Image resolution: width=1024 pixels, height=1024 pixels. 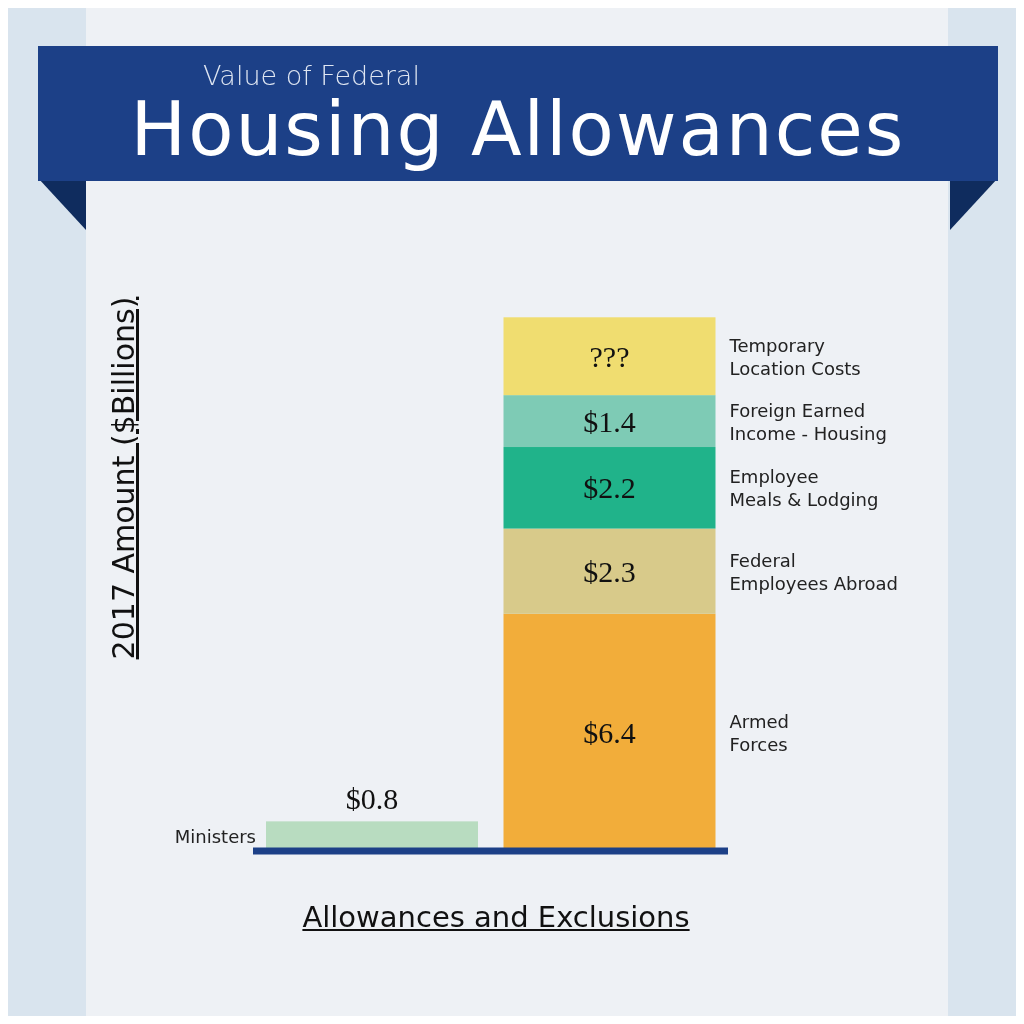 I want to click on series-label: Federal Employees Abroad, so click(x=813, y=571).